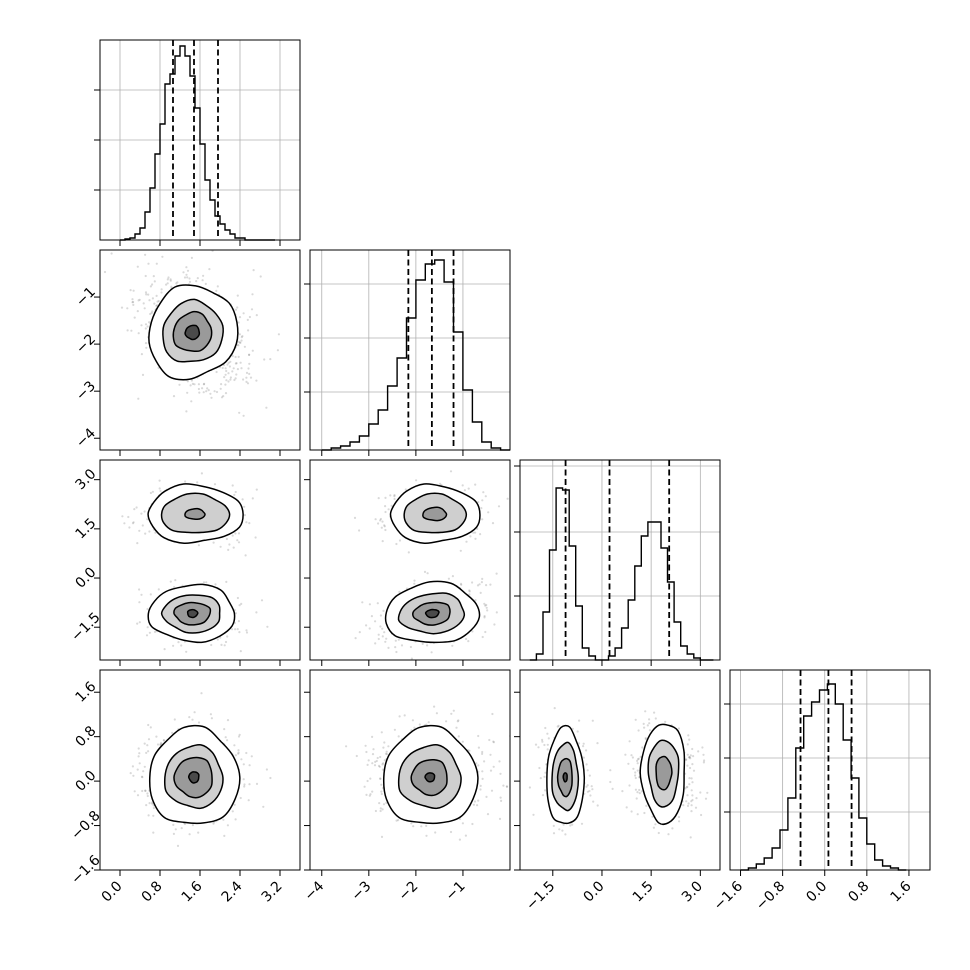 The image size is (970, 970). Describe the element at coordinates (192, 613) in the screenshot. I see `joint-panel-2-0-density-fill` at that location.